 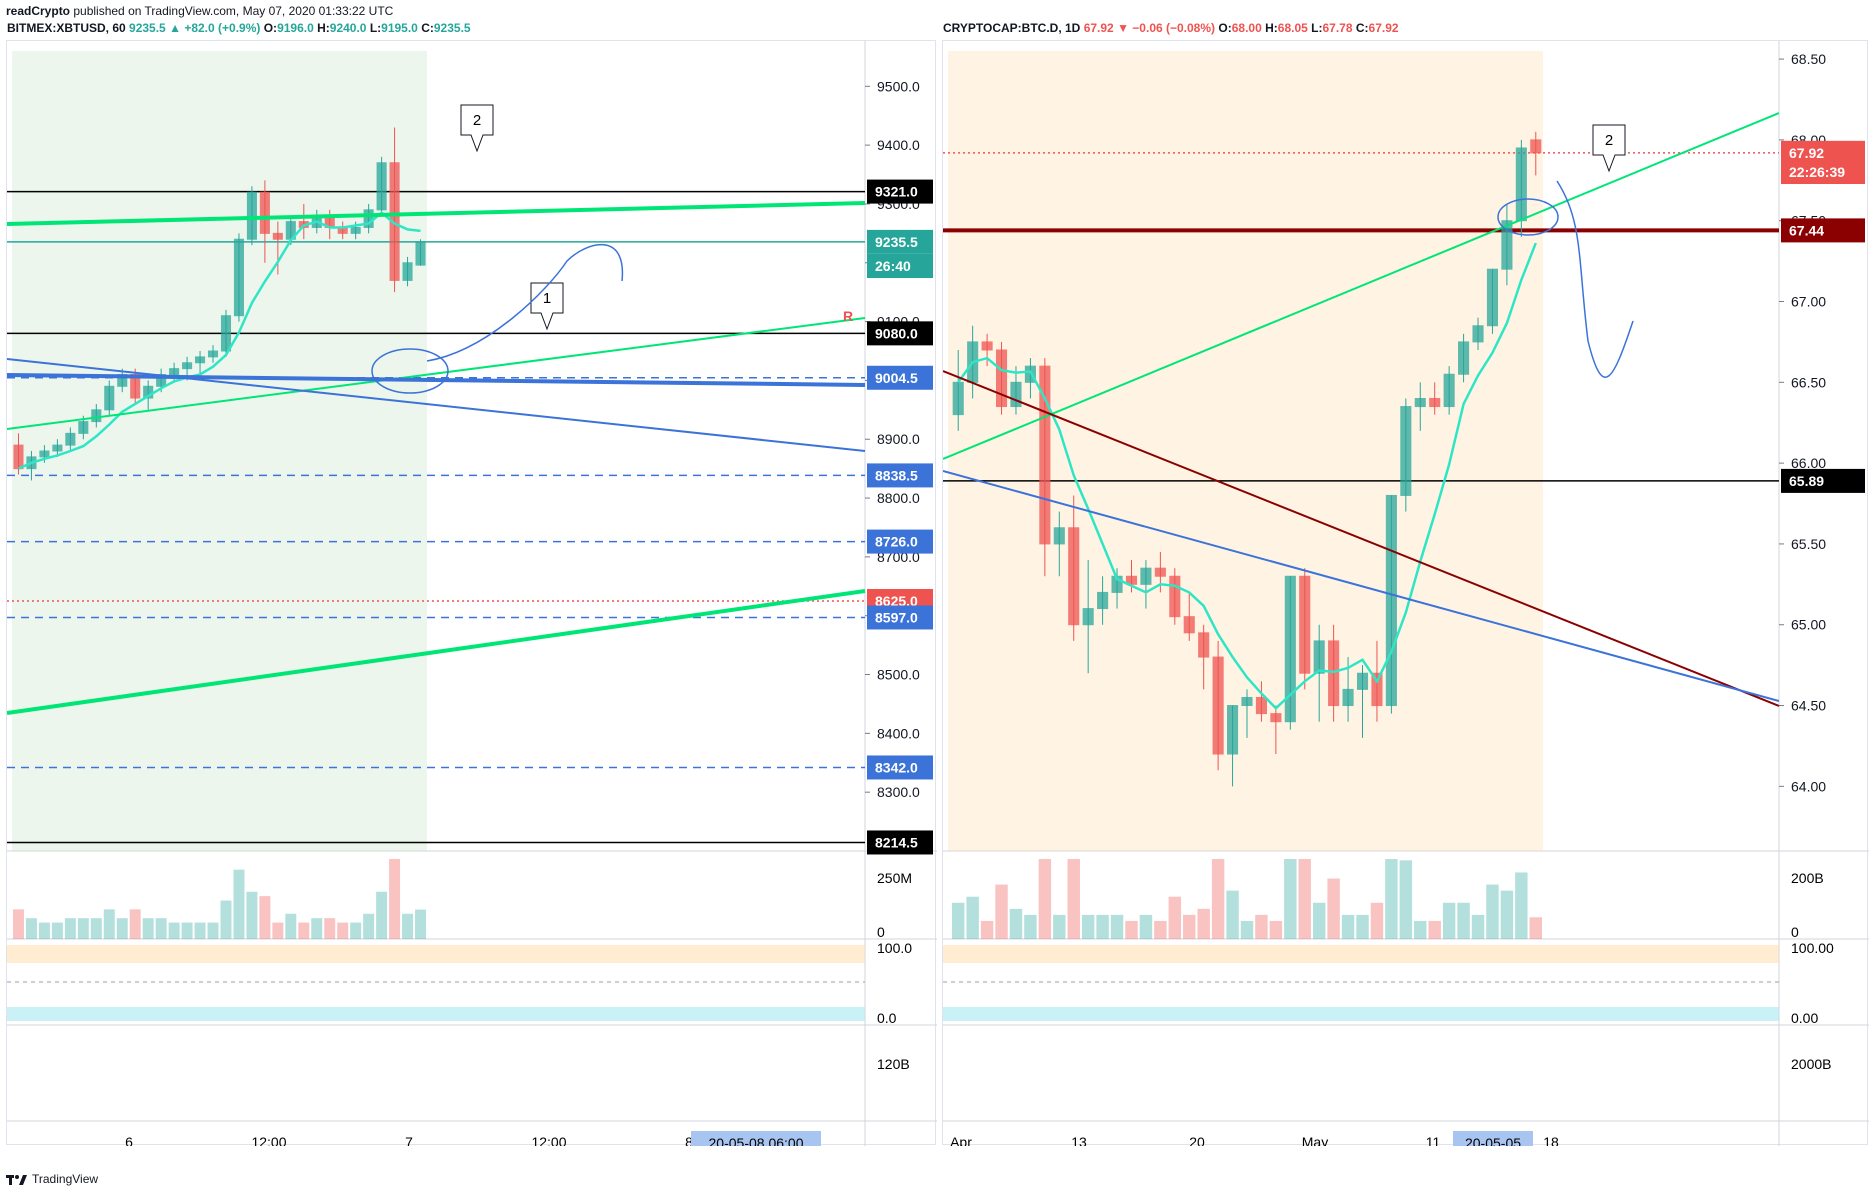 I want to click on y-tick-label: 68.50, so click(x=1808, y=59).